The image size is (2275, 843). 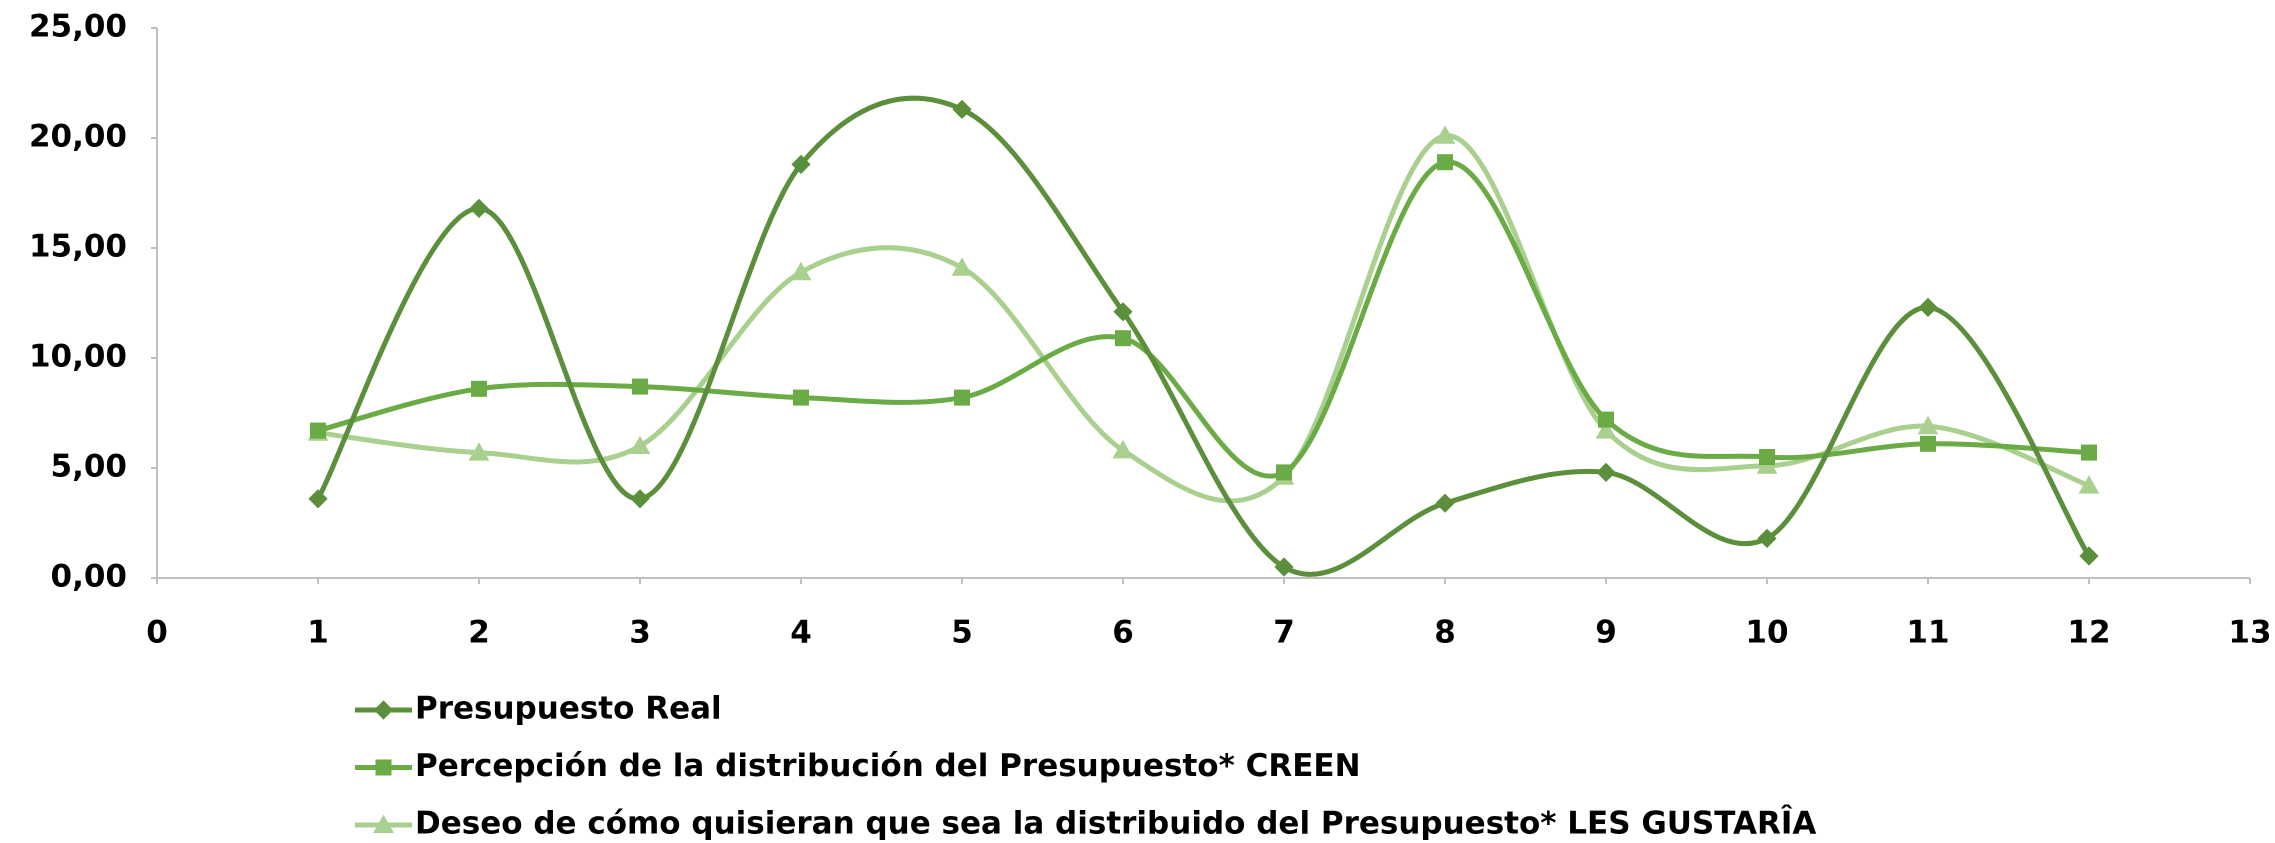 I want to click on y-tick-label: 0,00, so click(x=89, y=577).